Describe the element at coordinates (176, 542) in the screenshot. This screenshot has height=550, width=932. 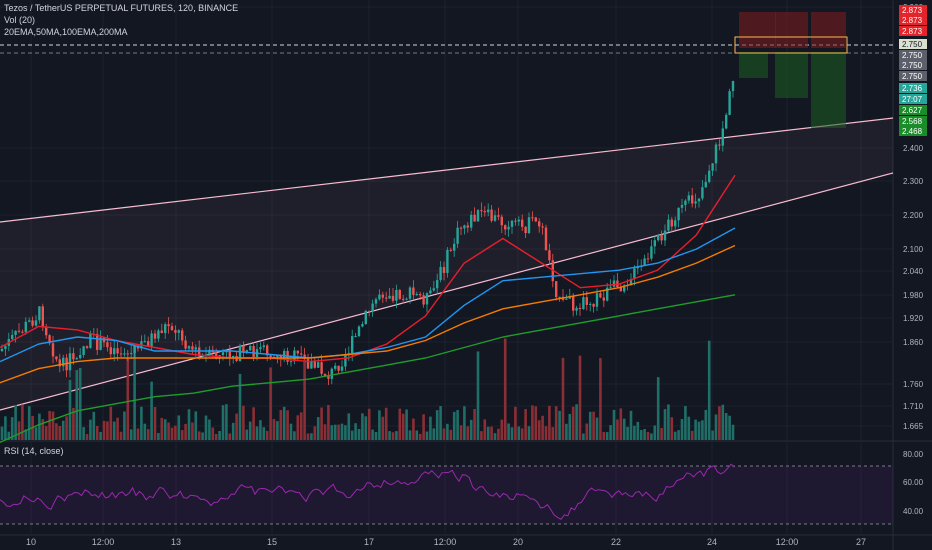
I see `time-tick: 13` at that location.